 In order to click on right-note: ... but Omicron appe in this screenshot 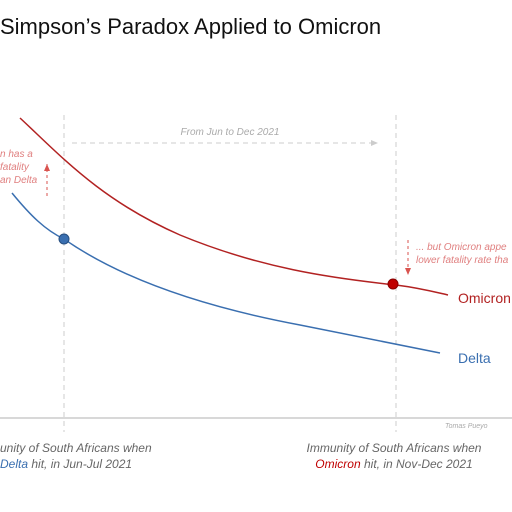, I will do `click(461, 247)`.